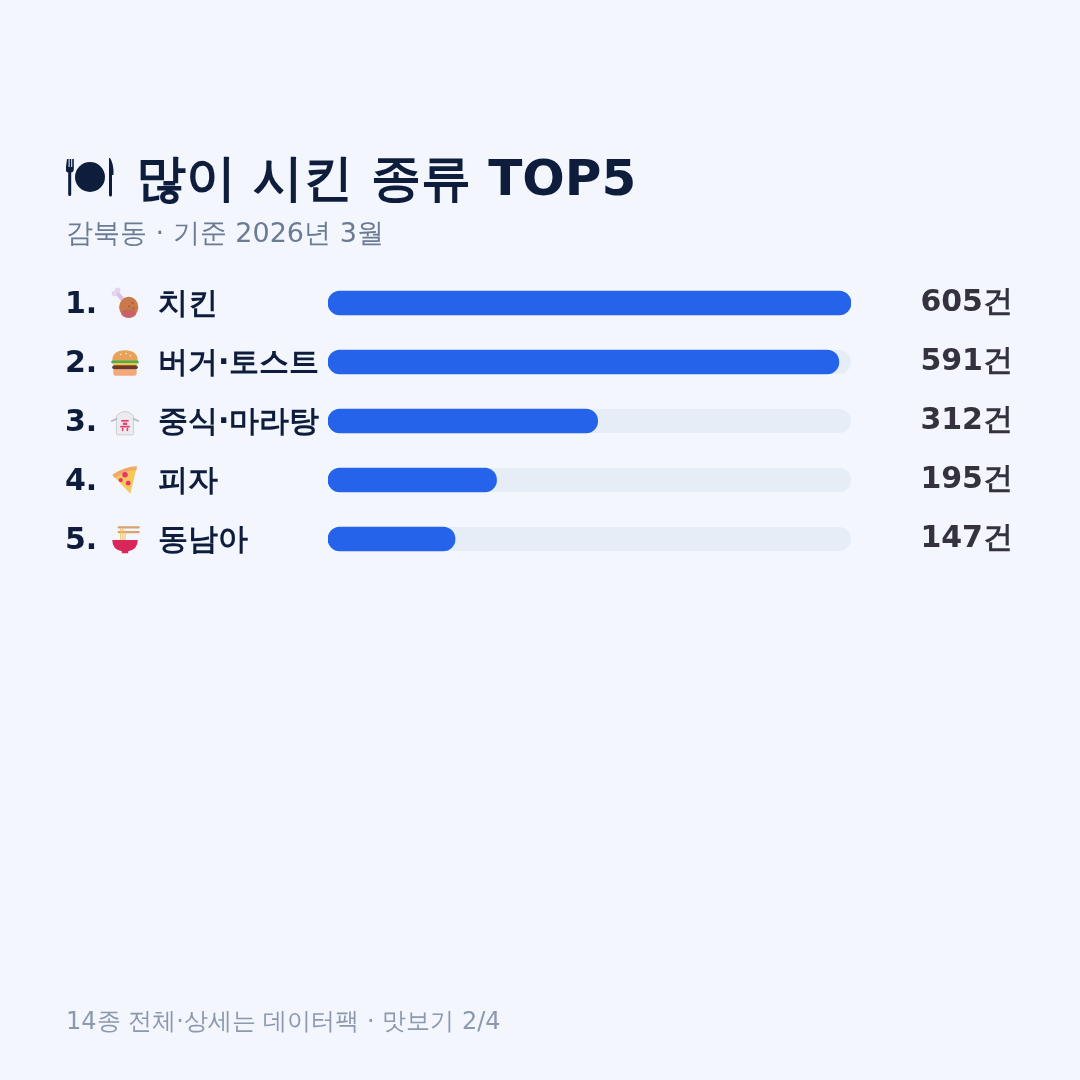  Describe the element at coordinates (192, 420) in the screenshot. I see `category-label: 3. 중식·마라탕` at that location.